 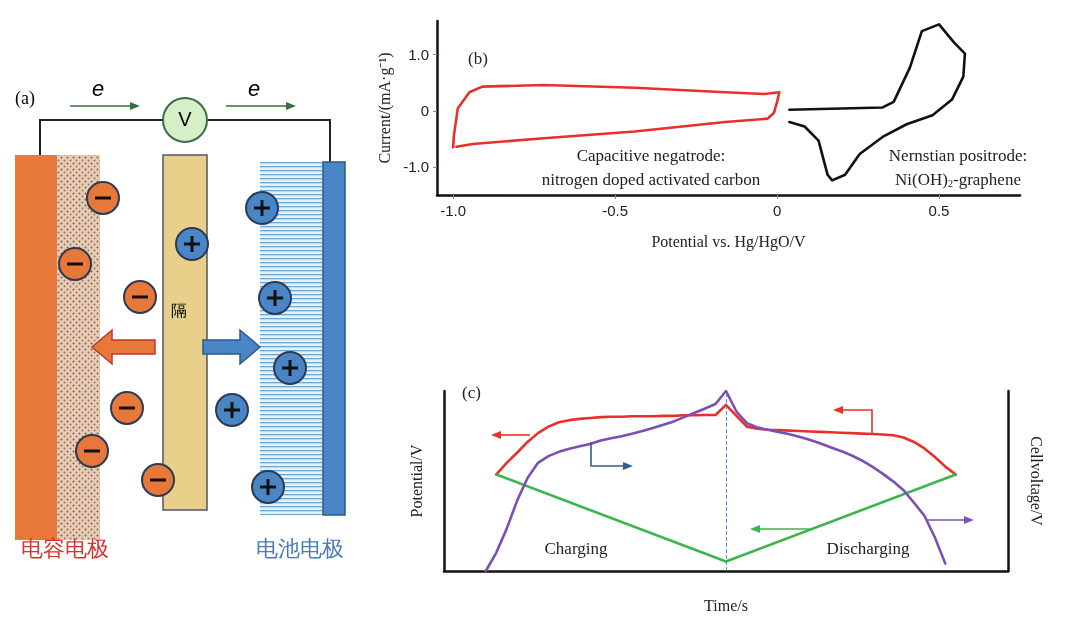 I want to click on annotation: (b), so click(x=478, y=58).